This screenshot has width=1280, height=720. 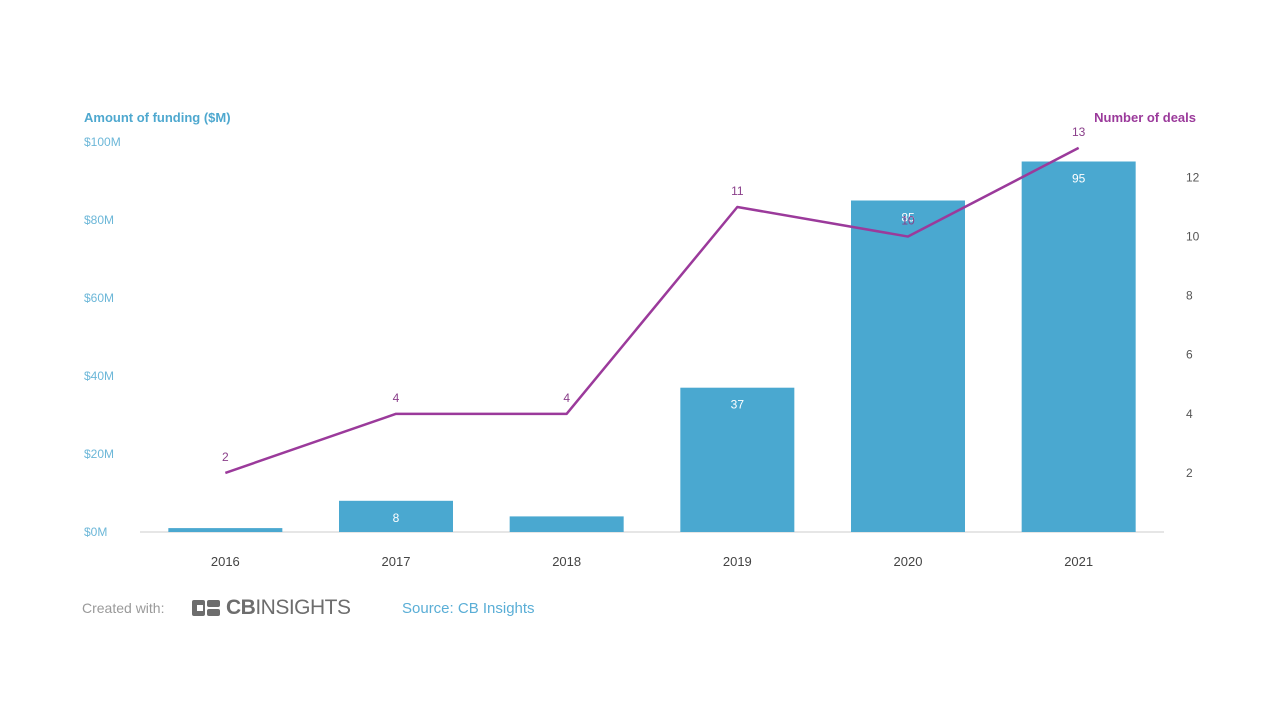 What do you see at coordinates (737, 561) in the screenshot?
I see `x-tick-label: 2019` at bounding box center [737, 561].